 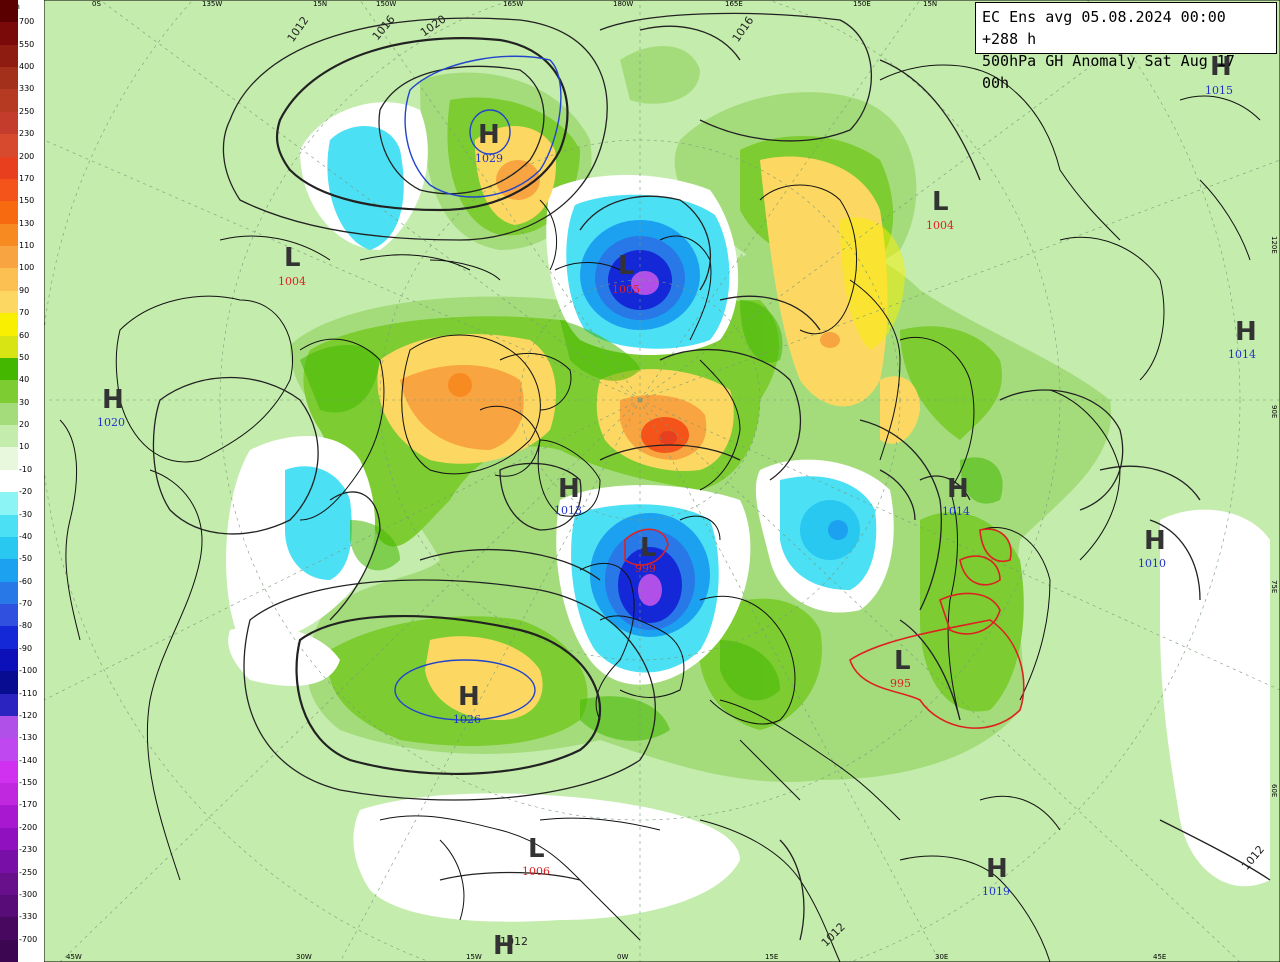 What do you see at coordinates (28, 738) in the screenshot?
I see `legend-tick-label: -130` at bounding box center [28, 738].